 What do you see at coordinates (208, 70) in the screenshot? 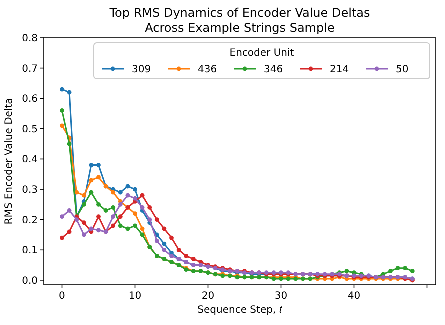
I see `legend-label: 436` at bounding box center [208, 70].